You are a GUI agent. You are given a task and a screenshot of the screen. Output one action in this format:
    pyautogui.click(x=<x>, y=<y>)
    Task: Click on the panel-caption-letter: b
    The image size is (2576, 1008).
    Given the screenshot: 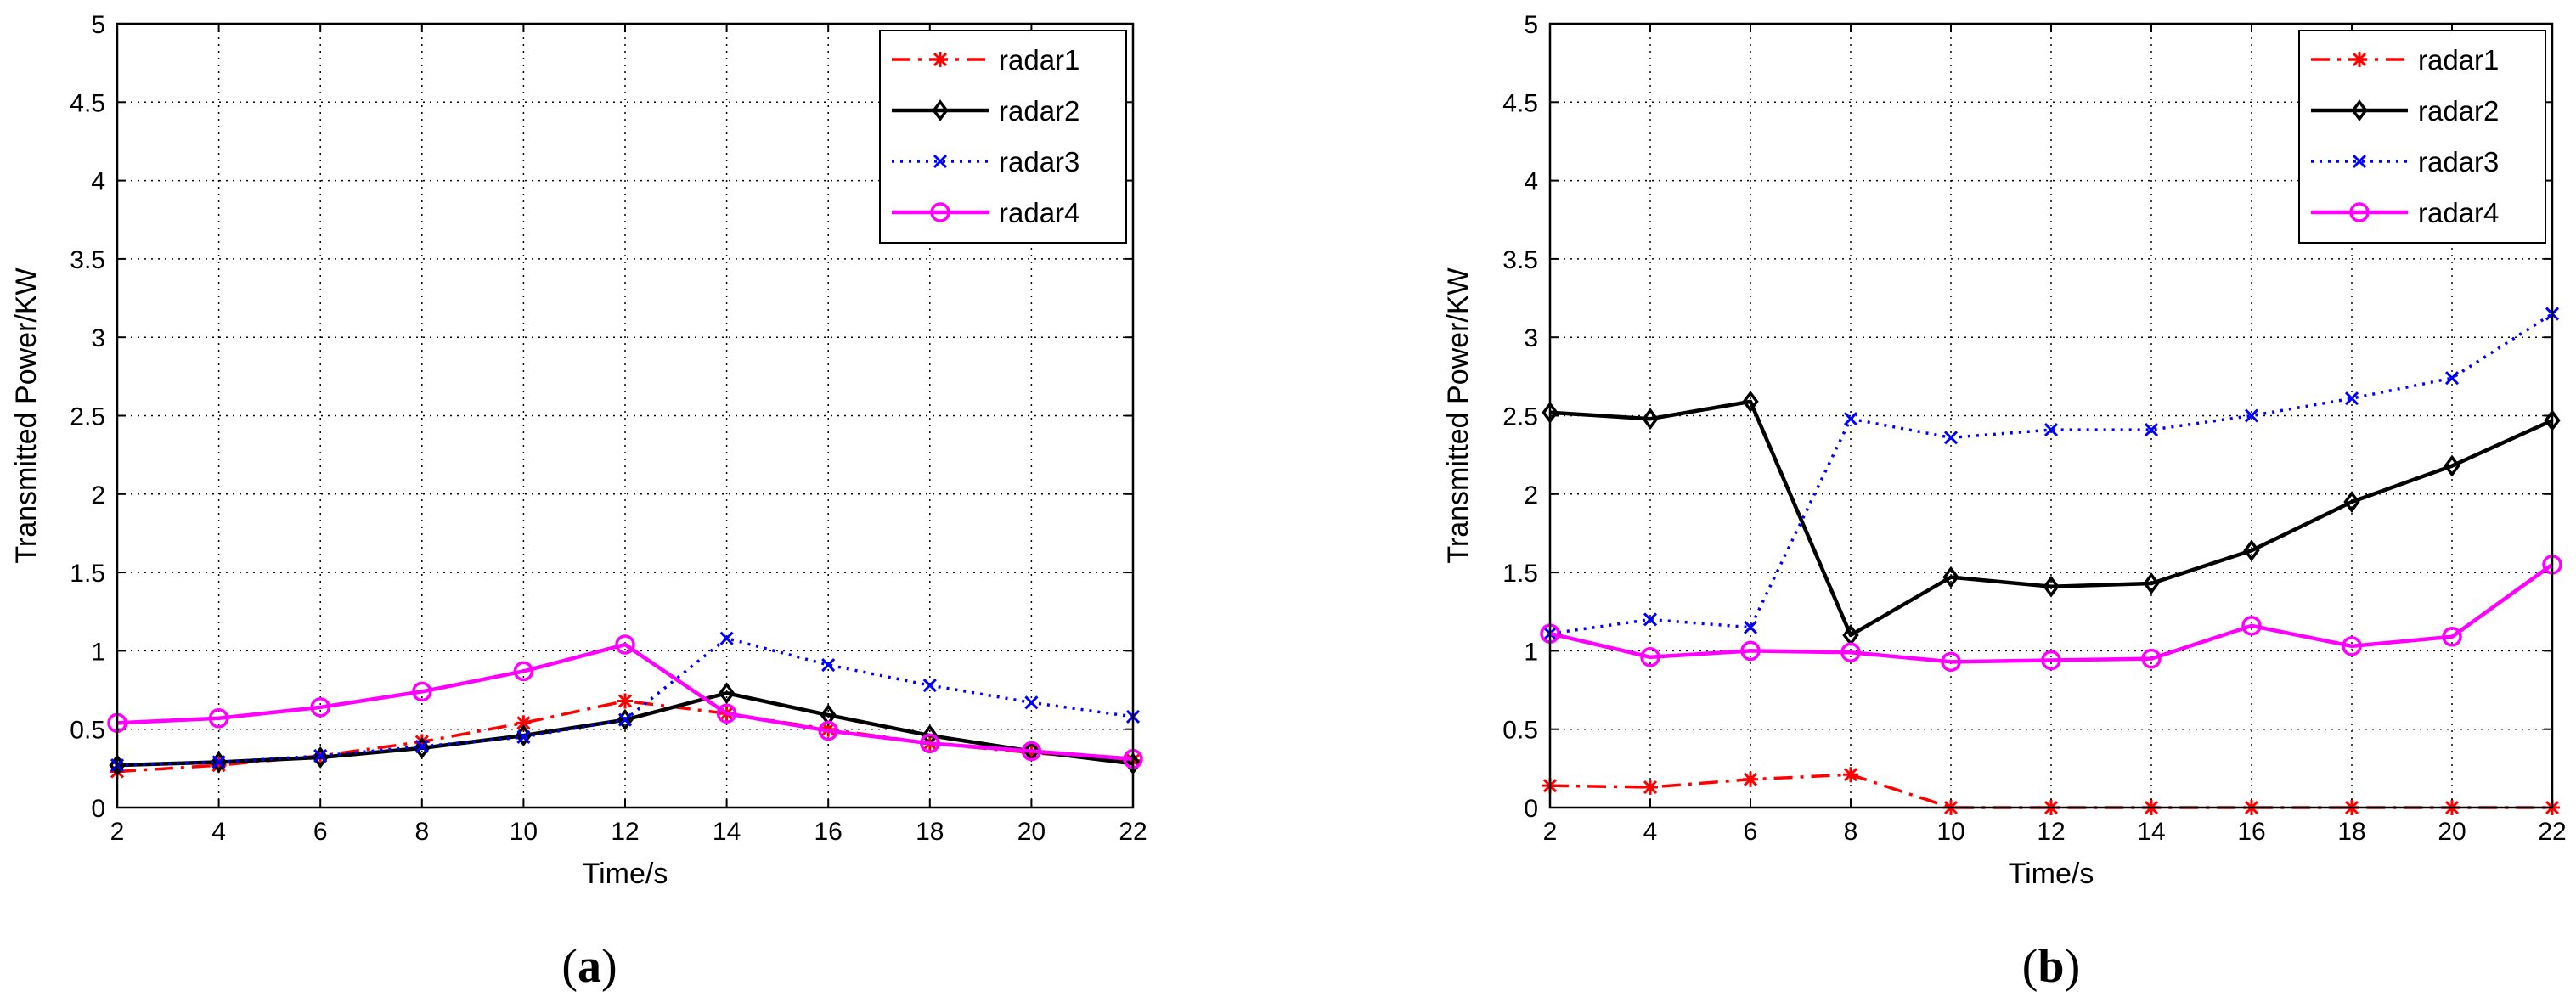 What is the action you would take?
    pyautogui.click(x=2051, y=966)
    